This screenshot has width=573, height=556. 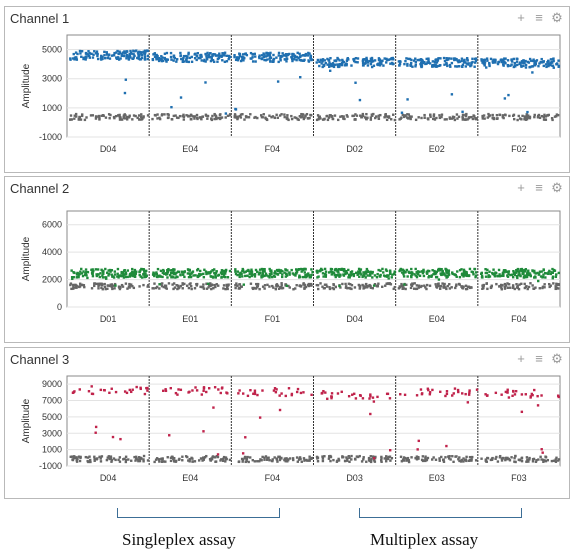 I want to click on channel-1-title: Channel 1, so click(x=40, y=18).